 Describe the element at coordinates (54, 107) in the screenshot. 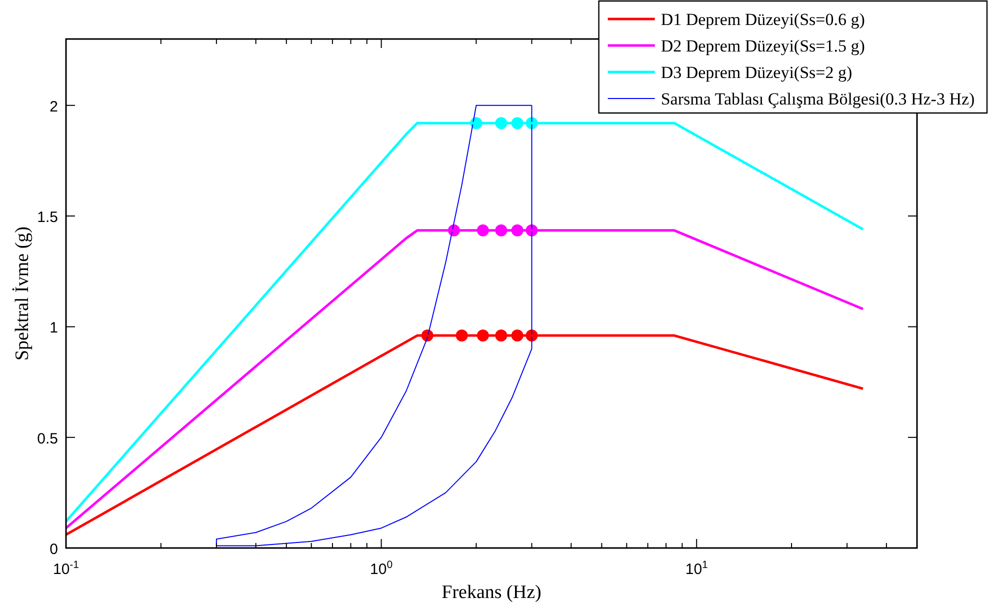

I see `y-tick-label: 2` at that location.